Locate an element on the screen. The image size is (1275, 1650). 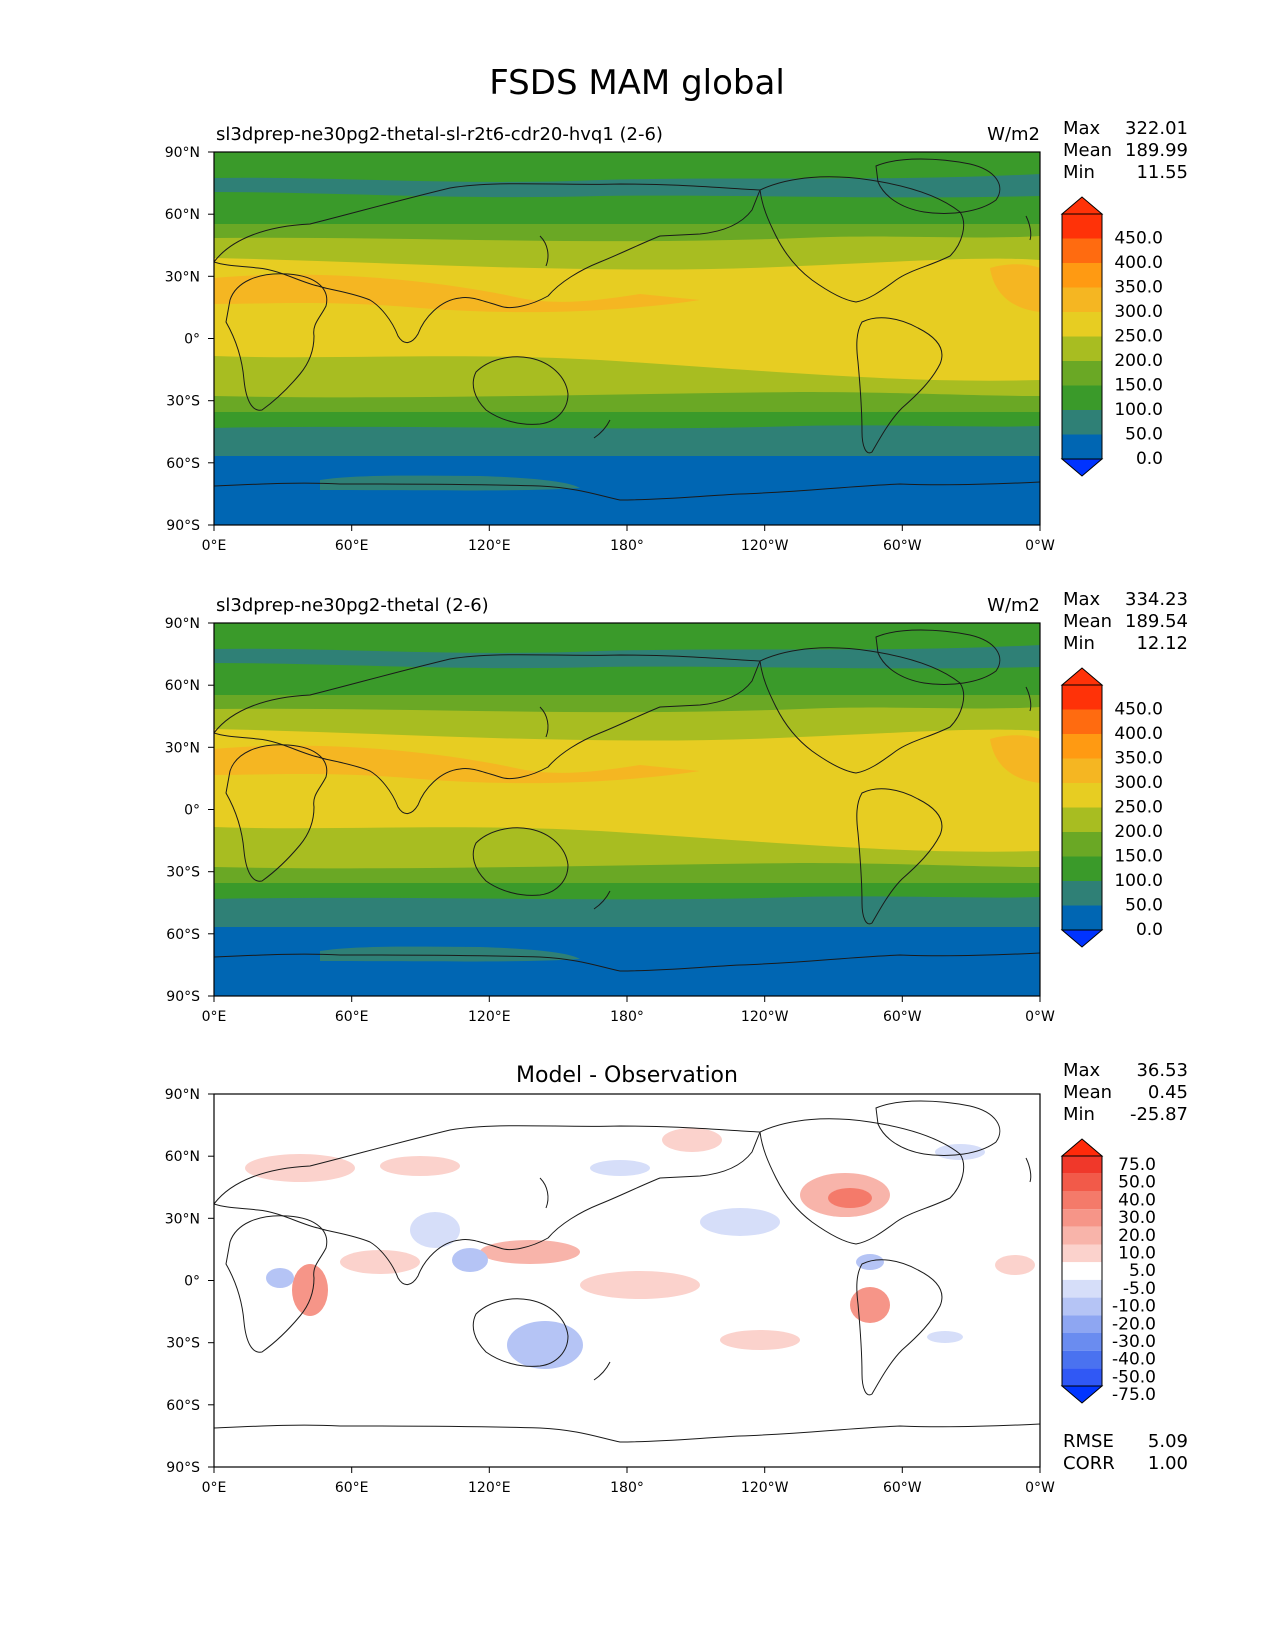
colorbar-frame is located at coordinates (1082, 336).